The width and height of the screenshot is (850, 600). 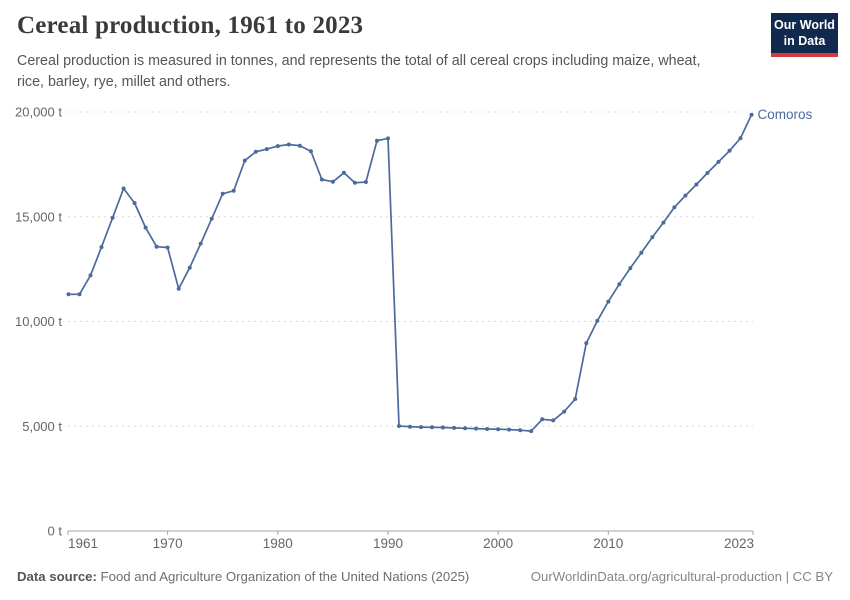 What do you see at coordinates (38, 216) in the screenshot?
I see `y-axis-tick-label: 15,000 t` at bounding box center [38, 216].